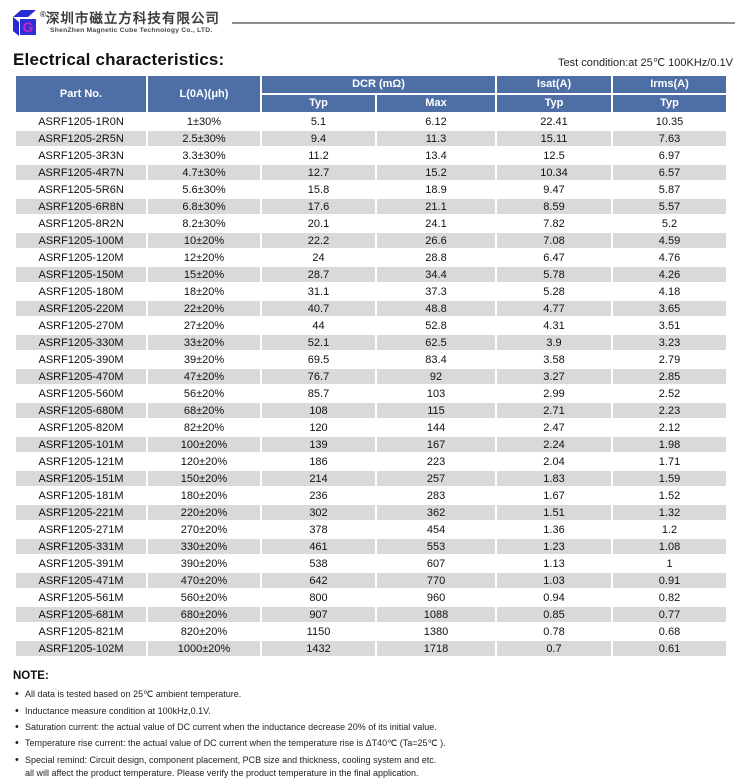 The width and height of the screenshot is (743, 778). Describe the element at coordinates (371, 461) in the screenshot. I see `table-row: ASRF1205-121M 120±20% 186 223 2.04 1.71` at that location.